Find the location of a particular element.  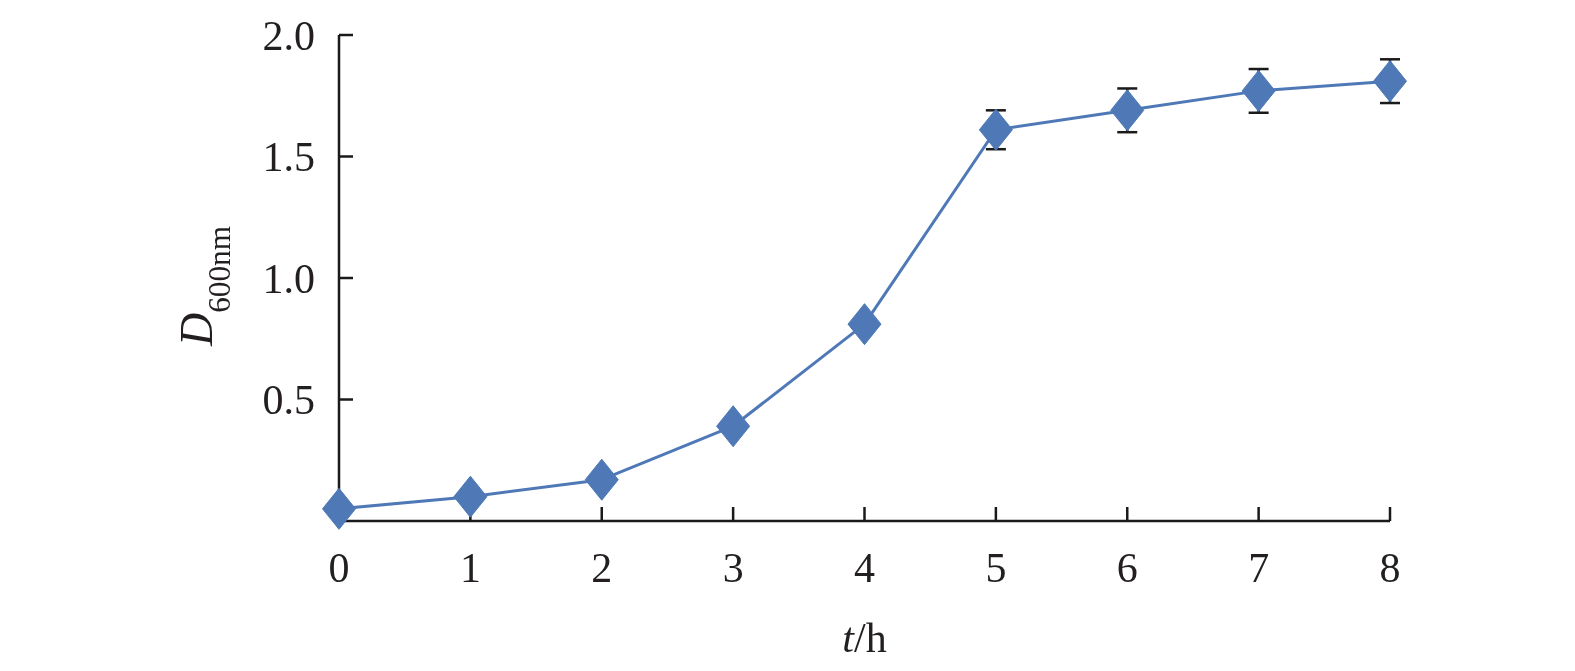

x-tick-label: 4 is located at coordinates (864, 568).